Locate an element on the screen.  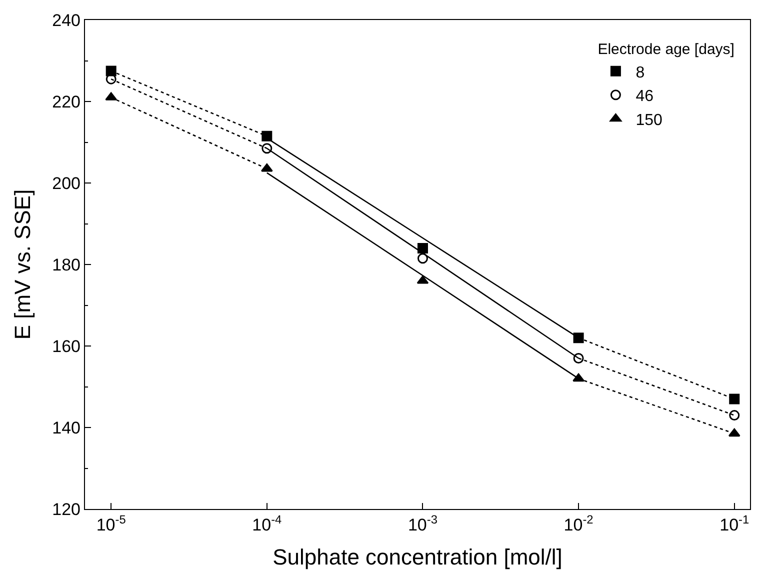
legend-label: 46 is located at coordinates (645, 97).